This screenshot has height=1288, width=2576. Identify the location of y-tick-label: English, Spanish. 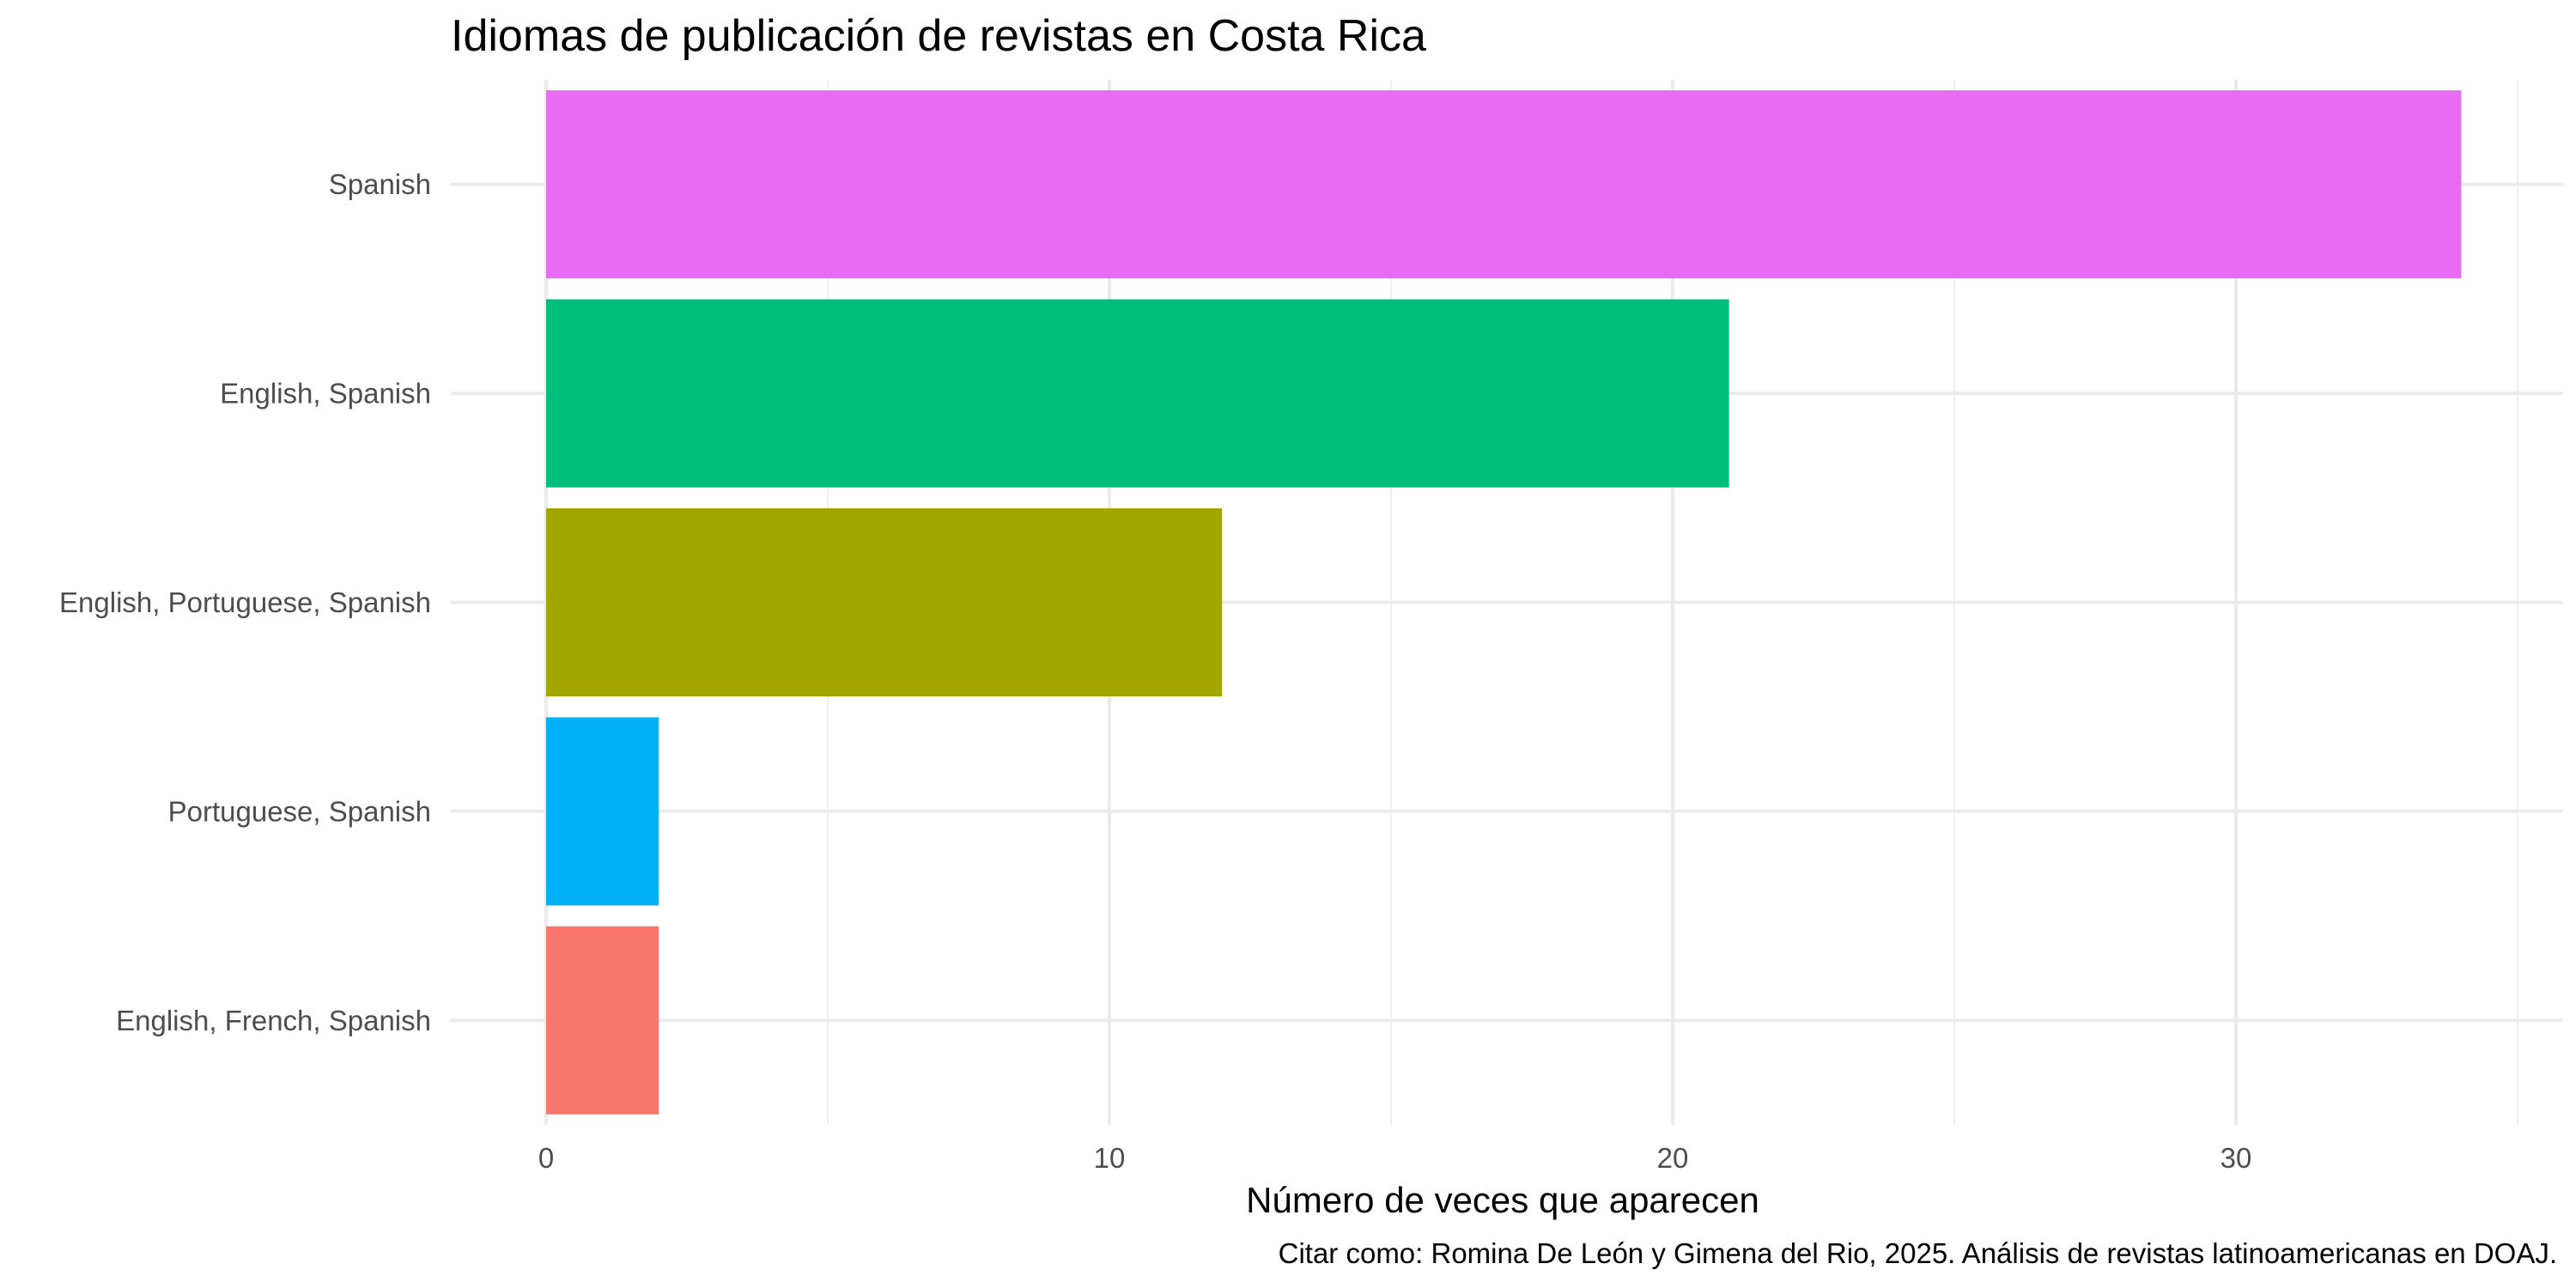
(325, 394).